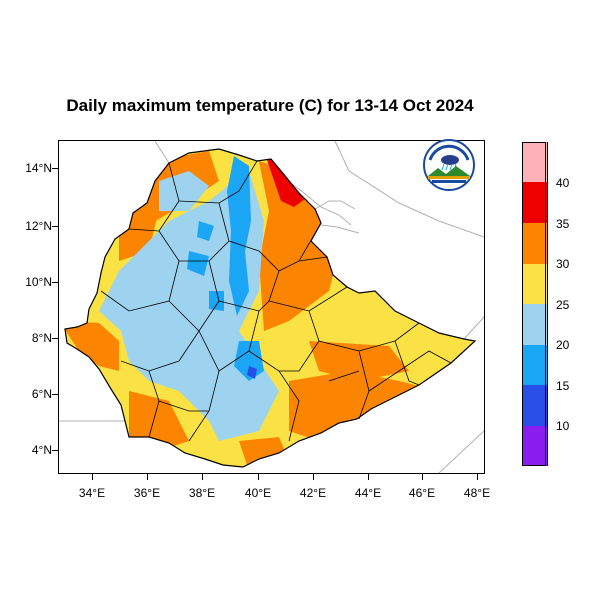 The width and height of the screenshot is (600, 600). Describe the element at coordinates (38, 282) in the screenshot. I see `lat-label: 10°N` at that location.